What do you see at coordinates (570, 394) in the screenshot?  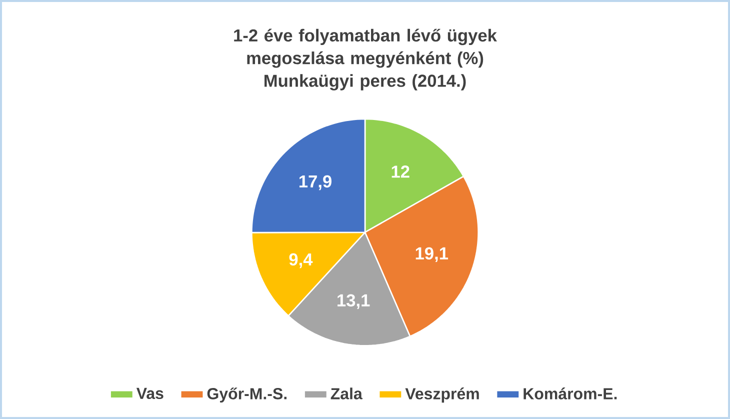 I see `legend-label: Komárom-E.` at bounding box center [570, 394].